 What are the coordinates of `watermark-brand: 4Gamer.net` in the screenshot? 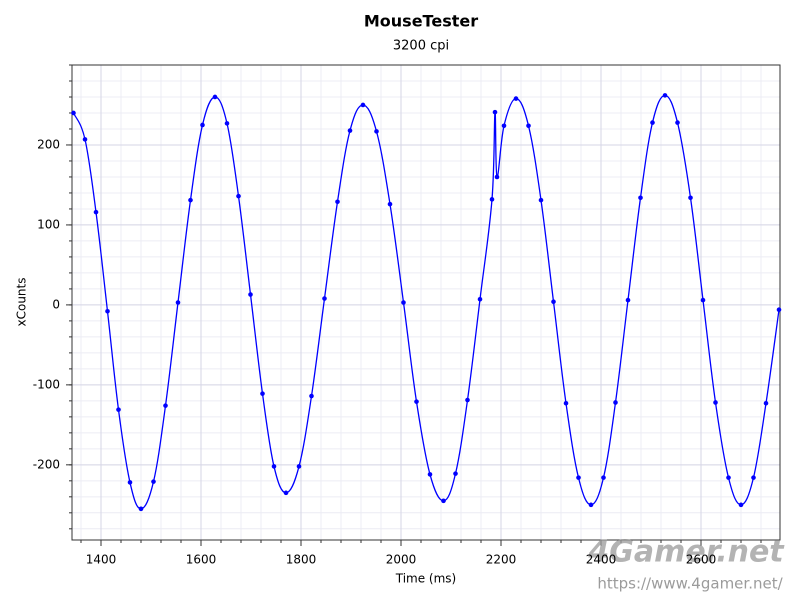 It's located at (686, 552).